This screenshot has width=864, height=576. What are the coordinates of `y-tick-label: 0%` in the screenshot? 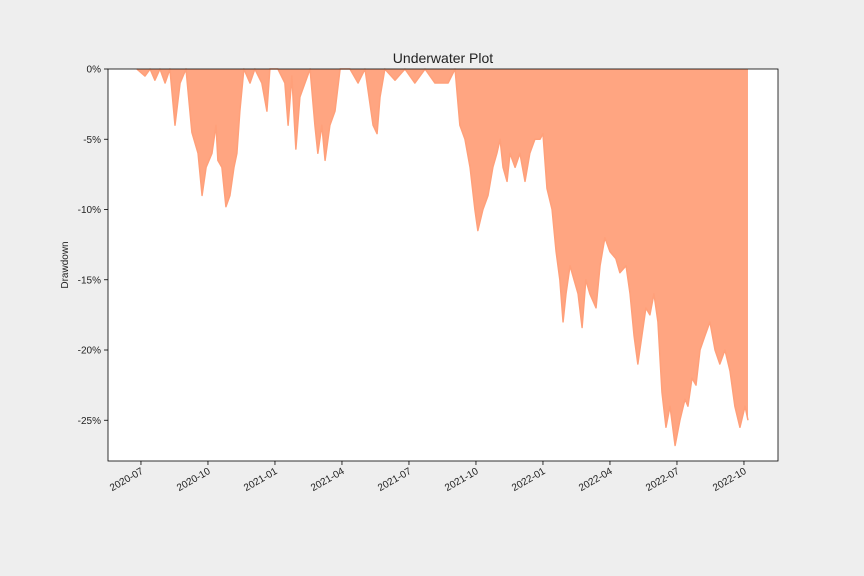 It's located at (94, 70).